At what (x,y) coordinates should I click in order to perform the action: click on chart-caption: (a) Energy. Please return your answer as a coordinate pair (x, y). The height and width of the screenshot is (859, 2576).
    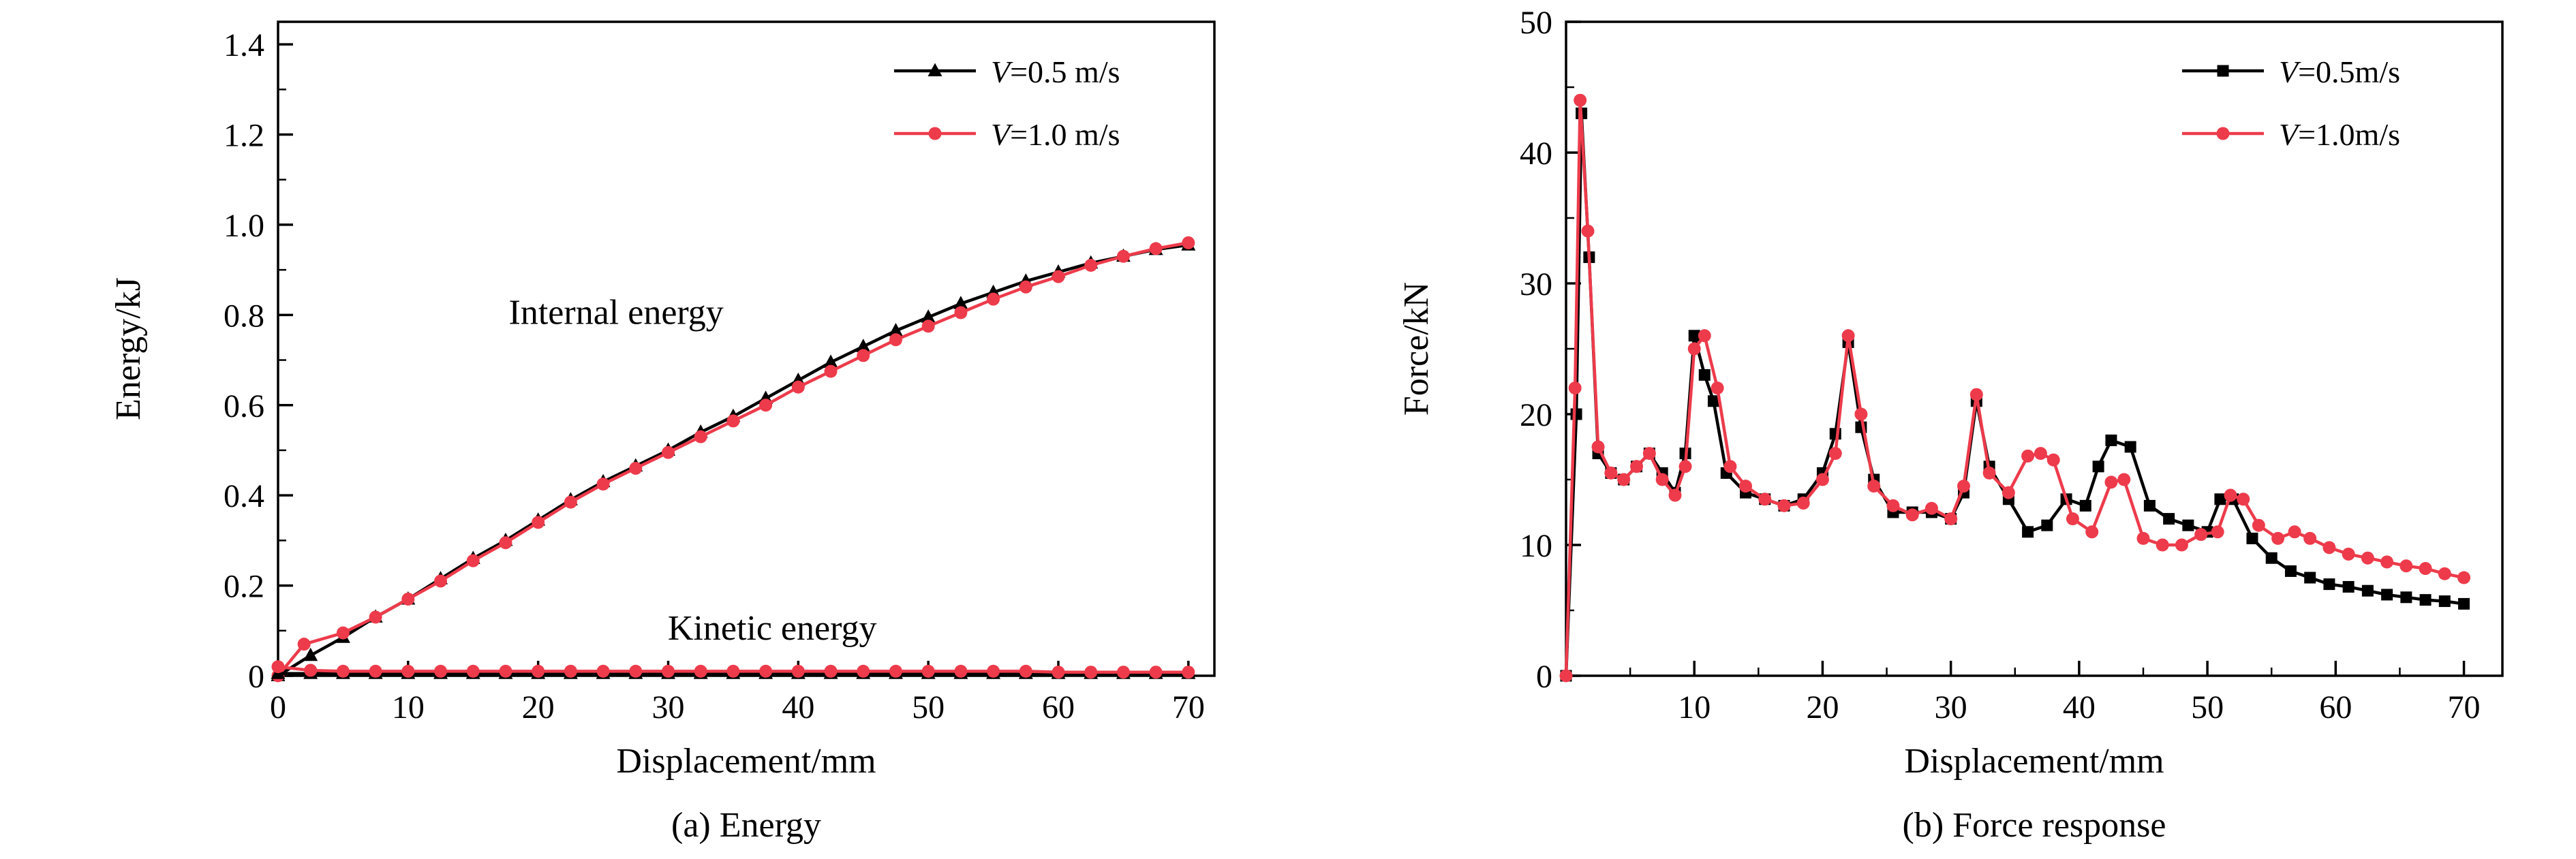
    Looking at the image, I should click on (746, 825).